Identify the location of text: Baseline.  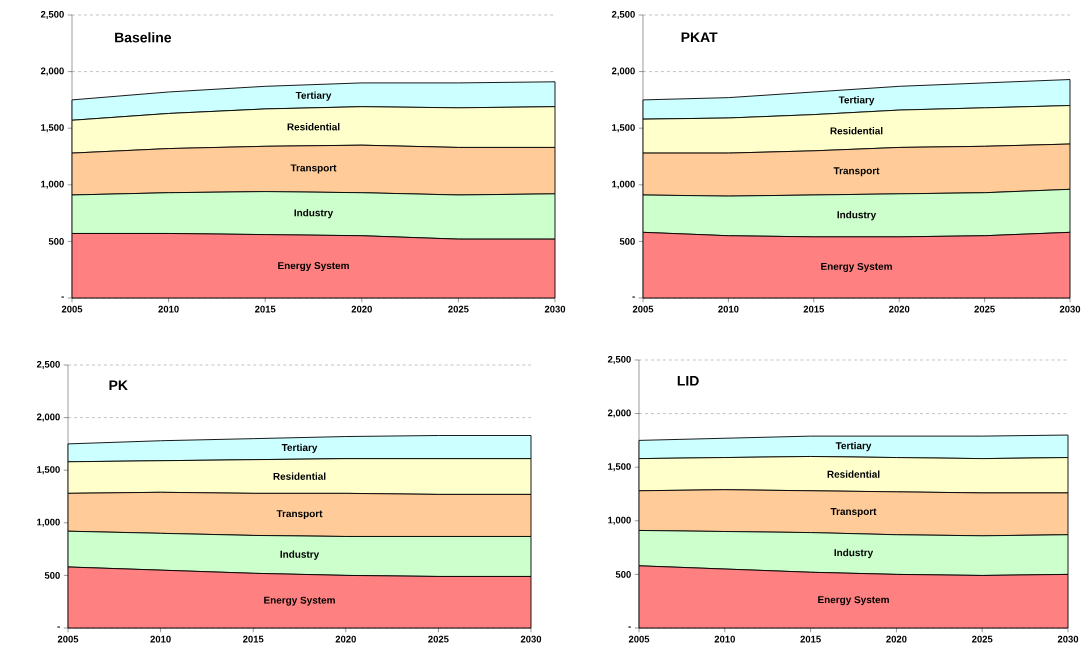
(143, 37).